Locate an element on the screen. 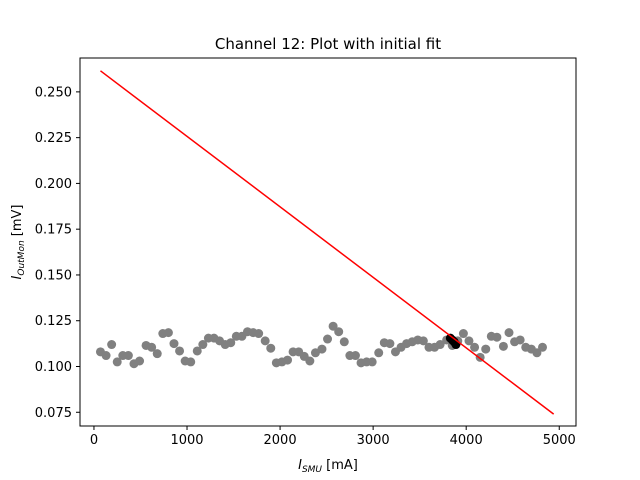 The width and height of the screenshot is (640, 480). y-tick-label: 0.225 is located at coordinates (53, 138).